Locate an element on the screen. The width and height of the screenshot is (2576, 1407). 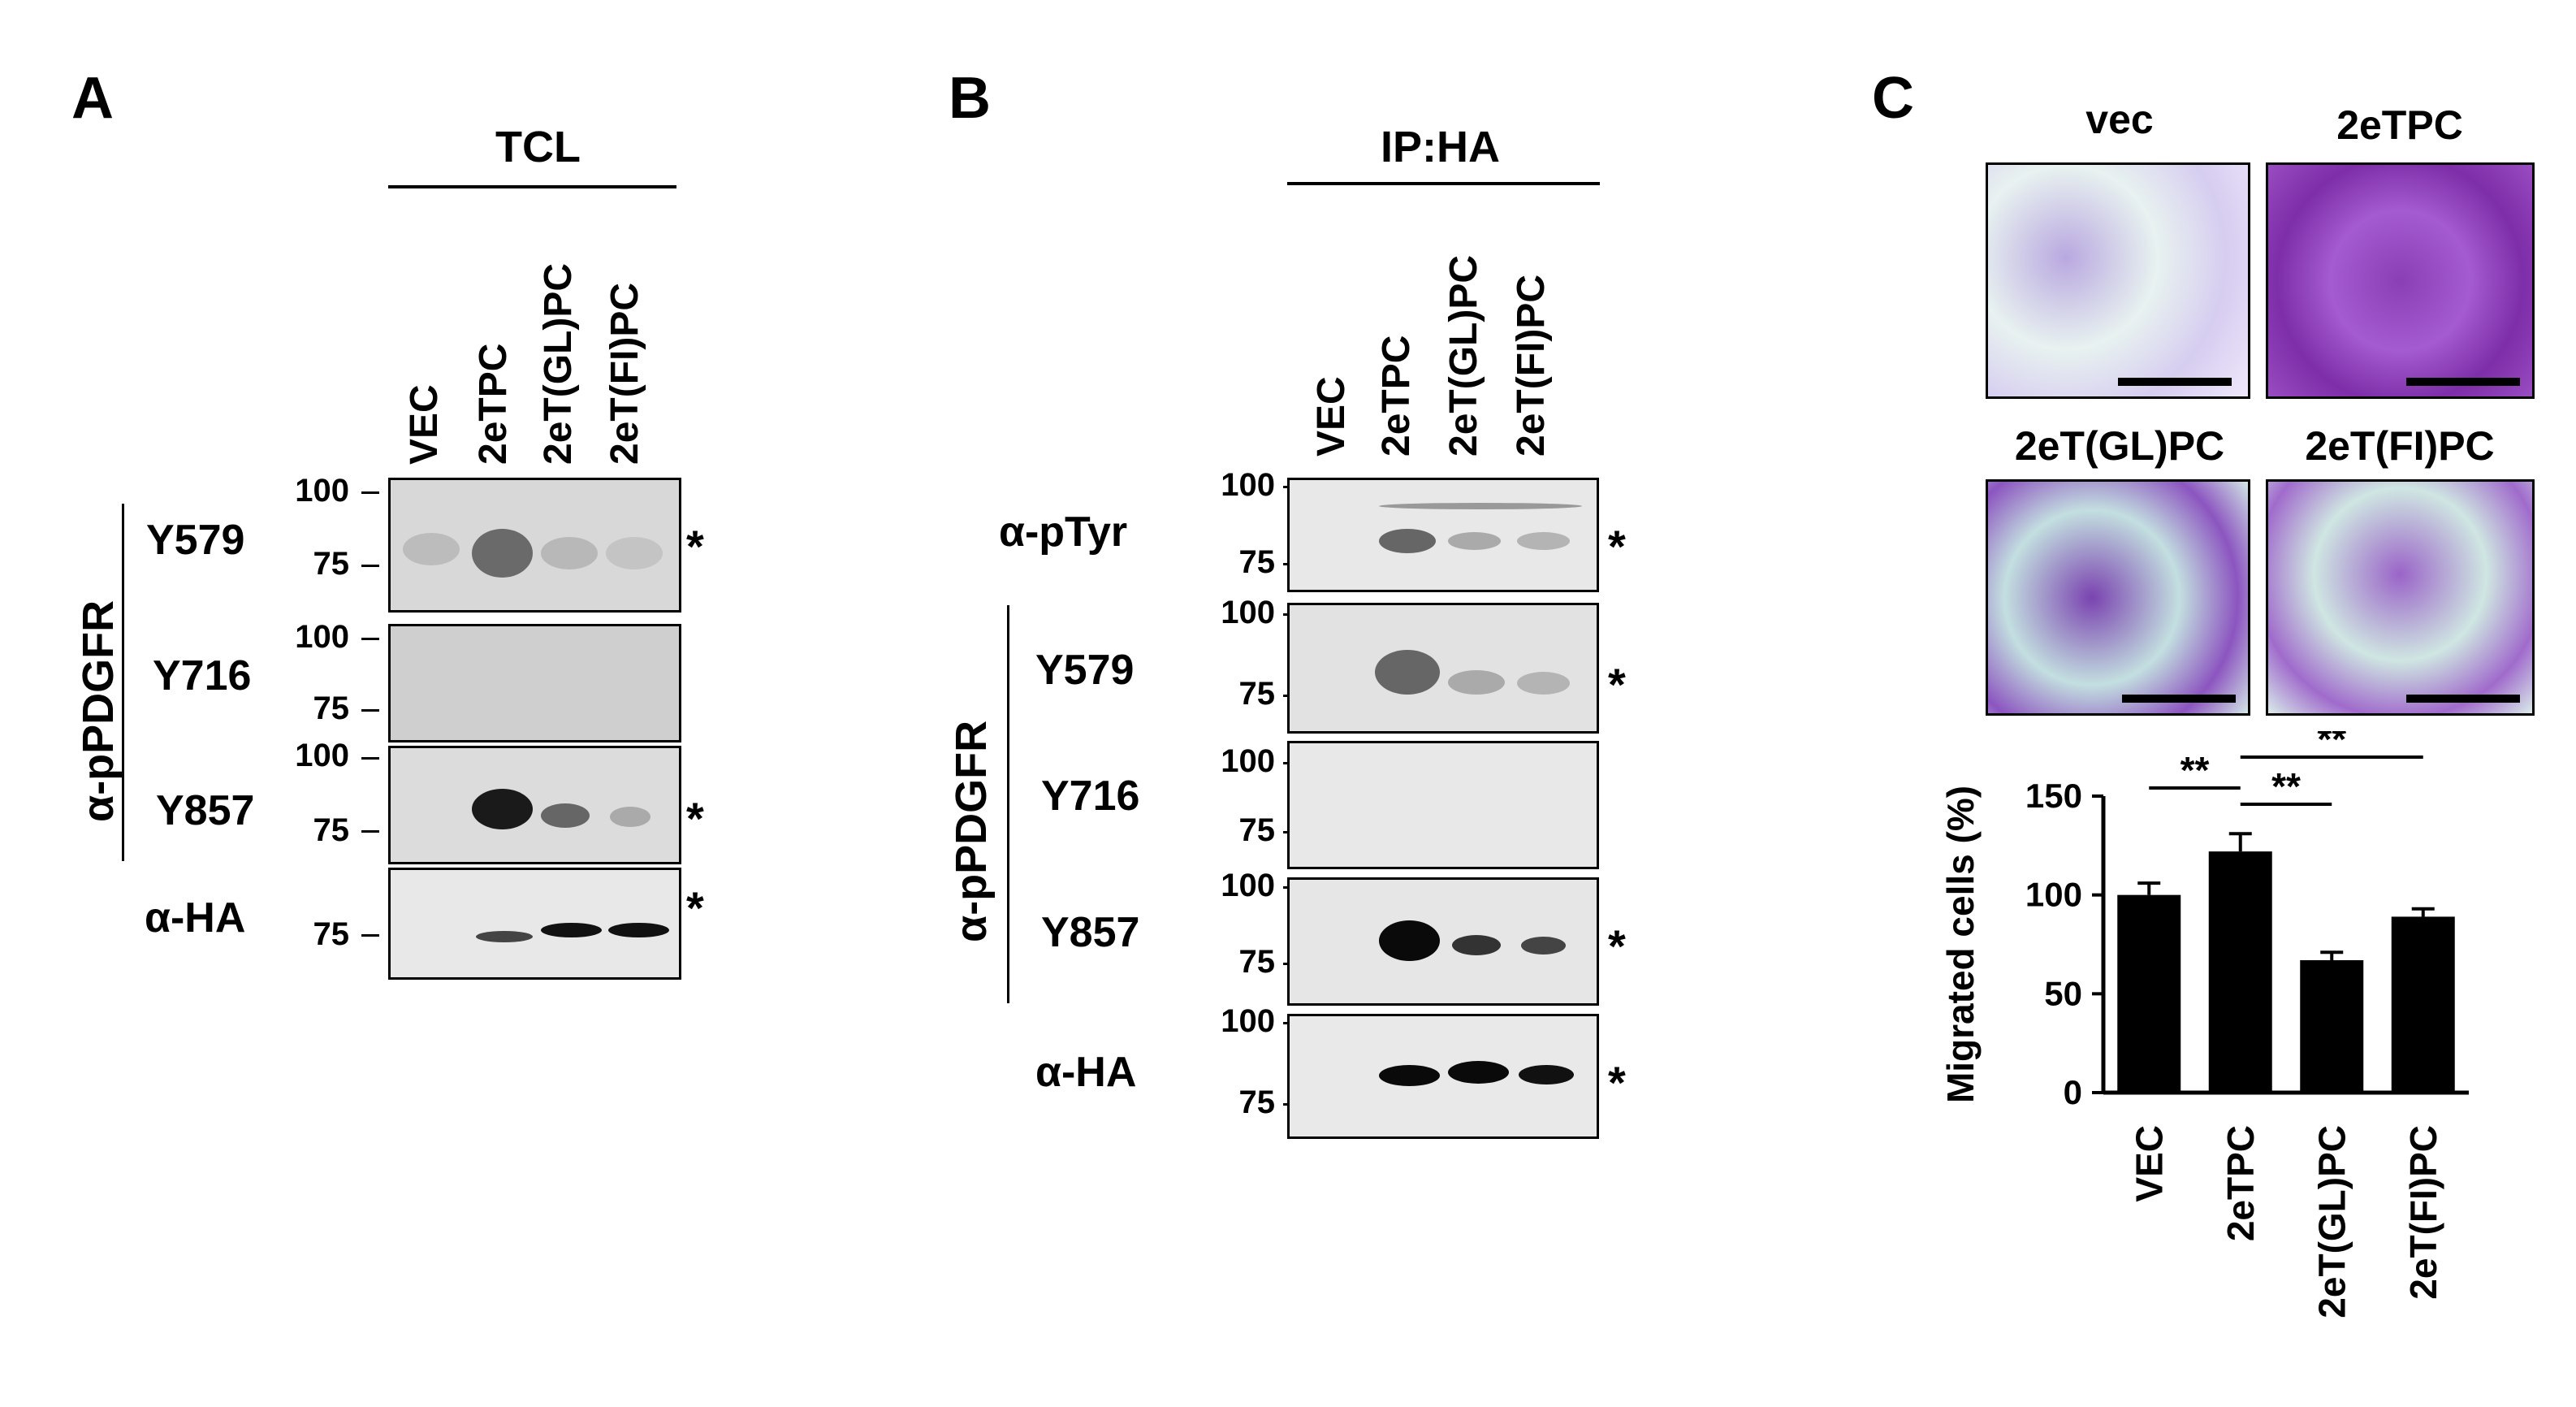
panel-b-mw-y579-75: 75 is located at coordinates (1257, 694).